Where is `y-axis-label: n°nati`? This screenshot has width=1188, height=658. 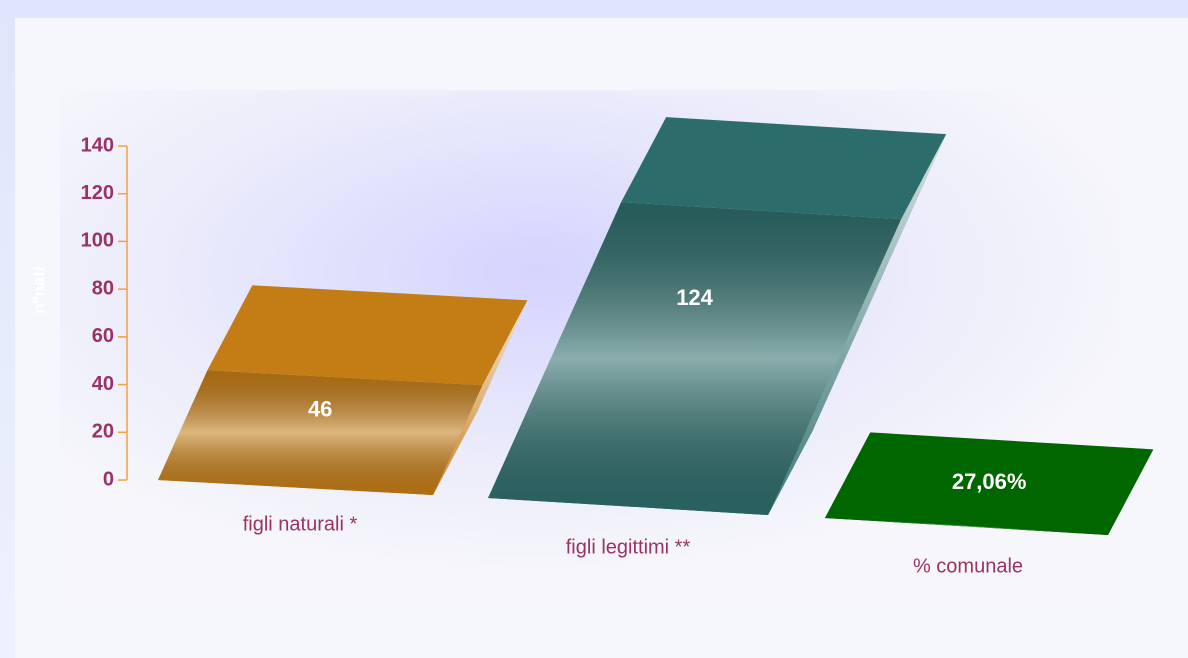
y-axis-label: n°nati is located at coordinates (38, 289).